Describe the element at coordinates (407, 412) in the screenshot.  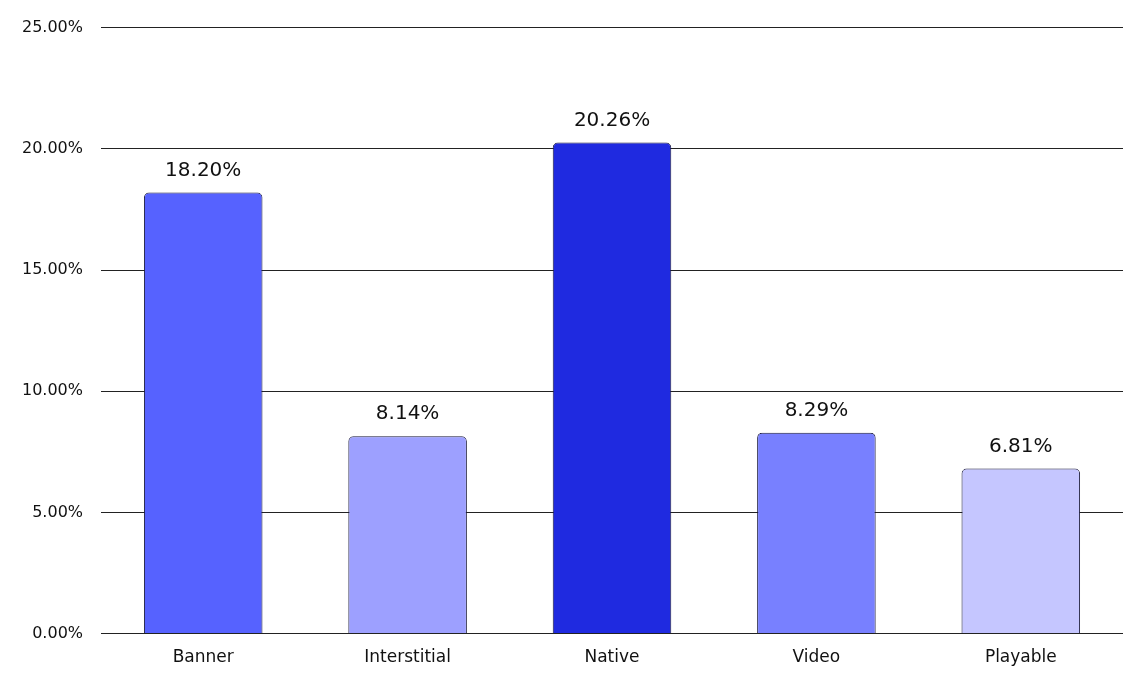
I see `data-label: 8.14%` at that location.